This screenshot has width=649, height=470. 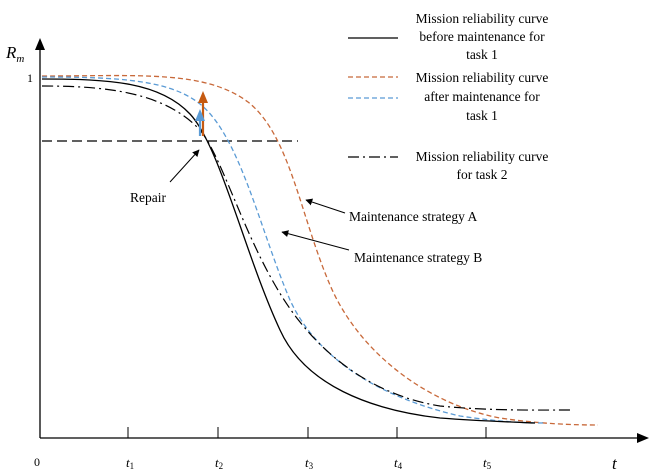 What do you see at coordinates (418, 257) in the screenshot?
I see `strategy-b-label: Maintenance strategy B` at bounding box center [418, 257].